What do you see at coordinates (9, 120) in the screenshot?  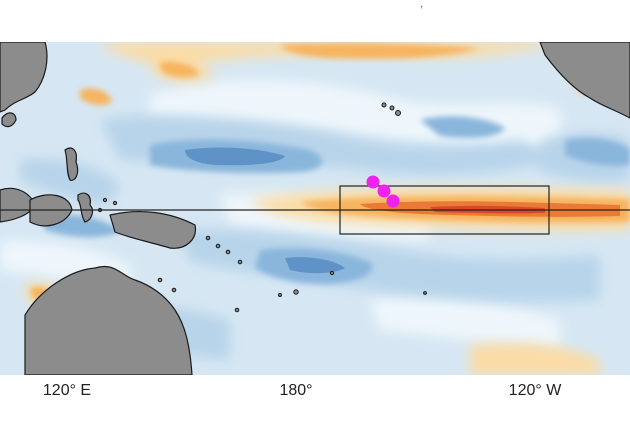 I see `taiwan-island` at bounding box center [9, 120].